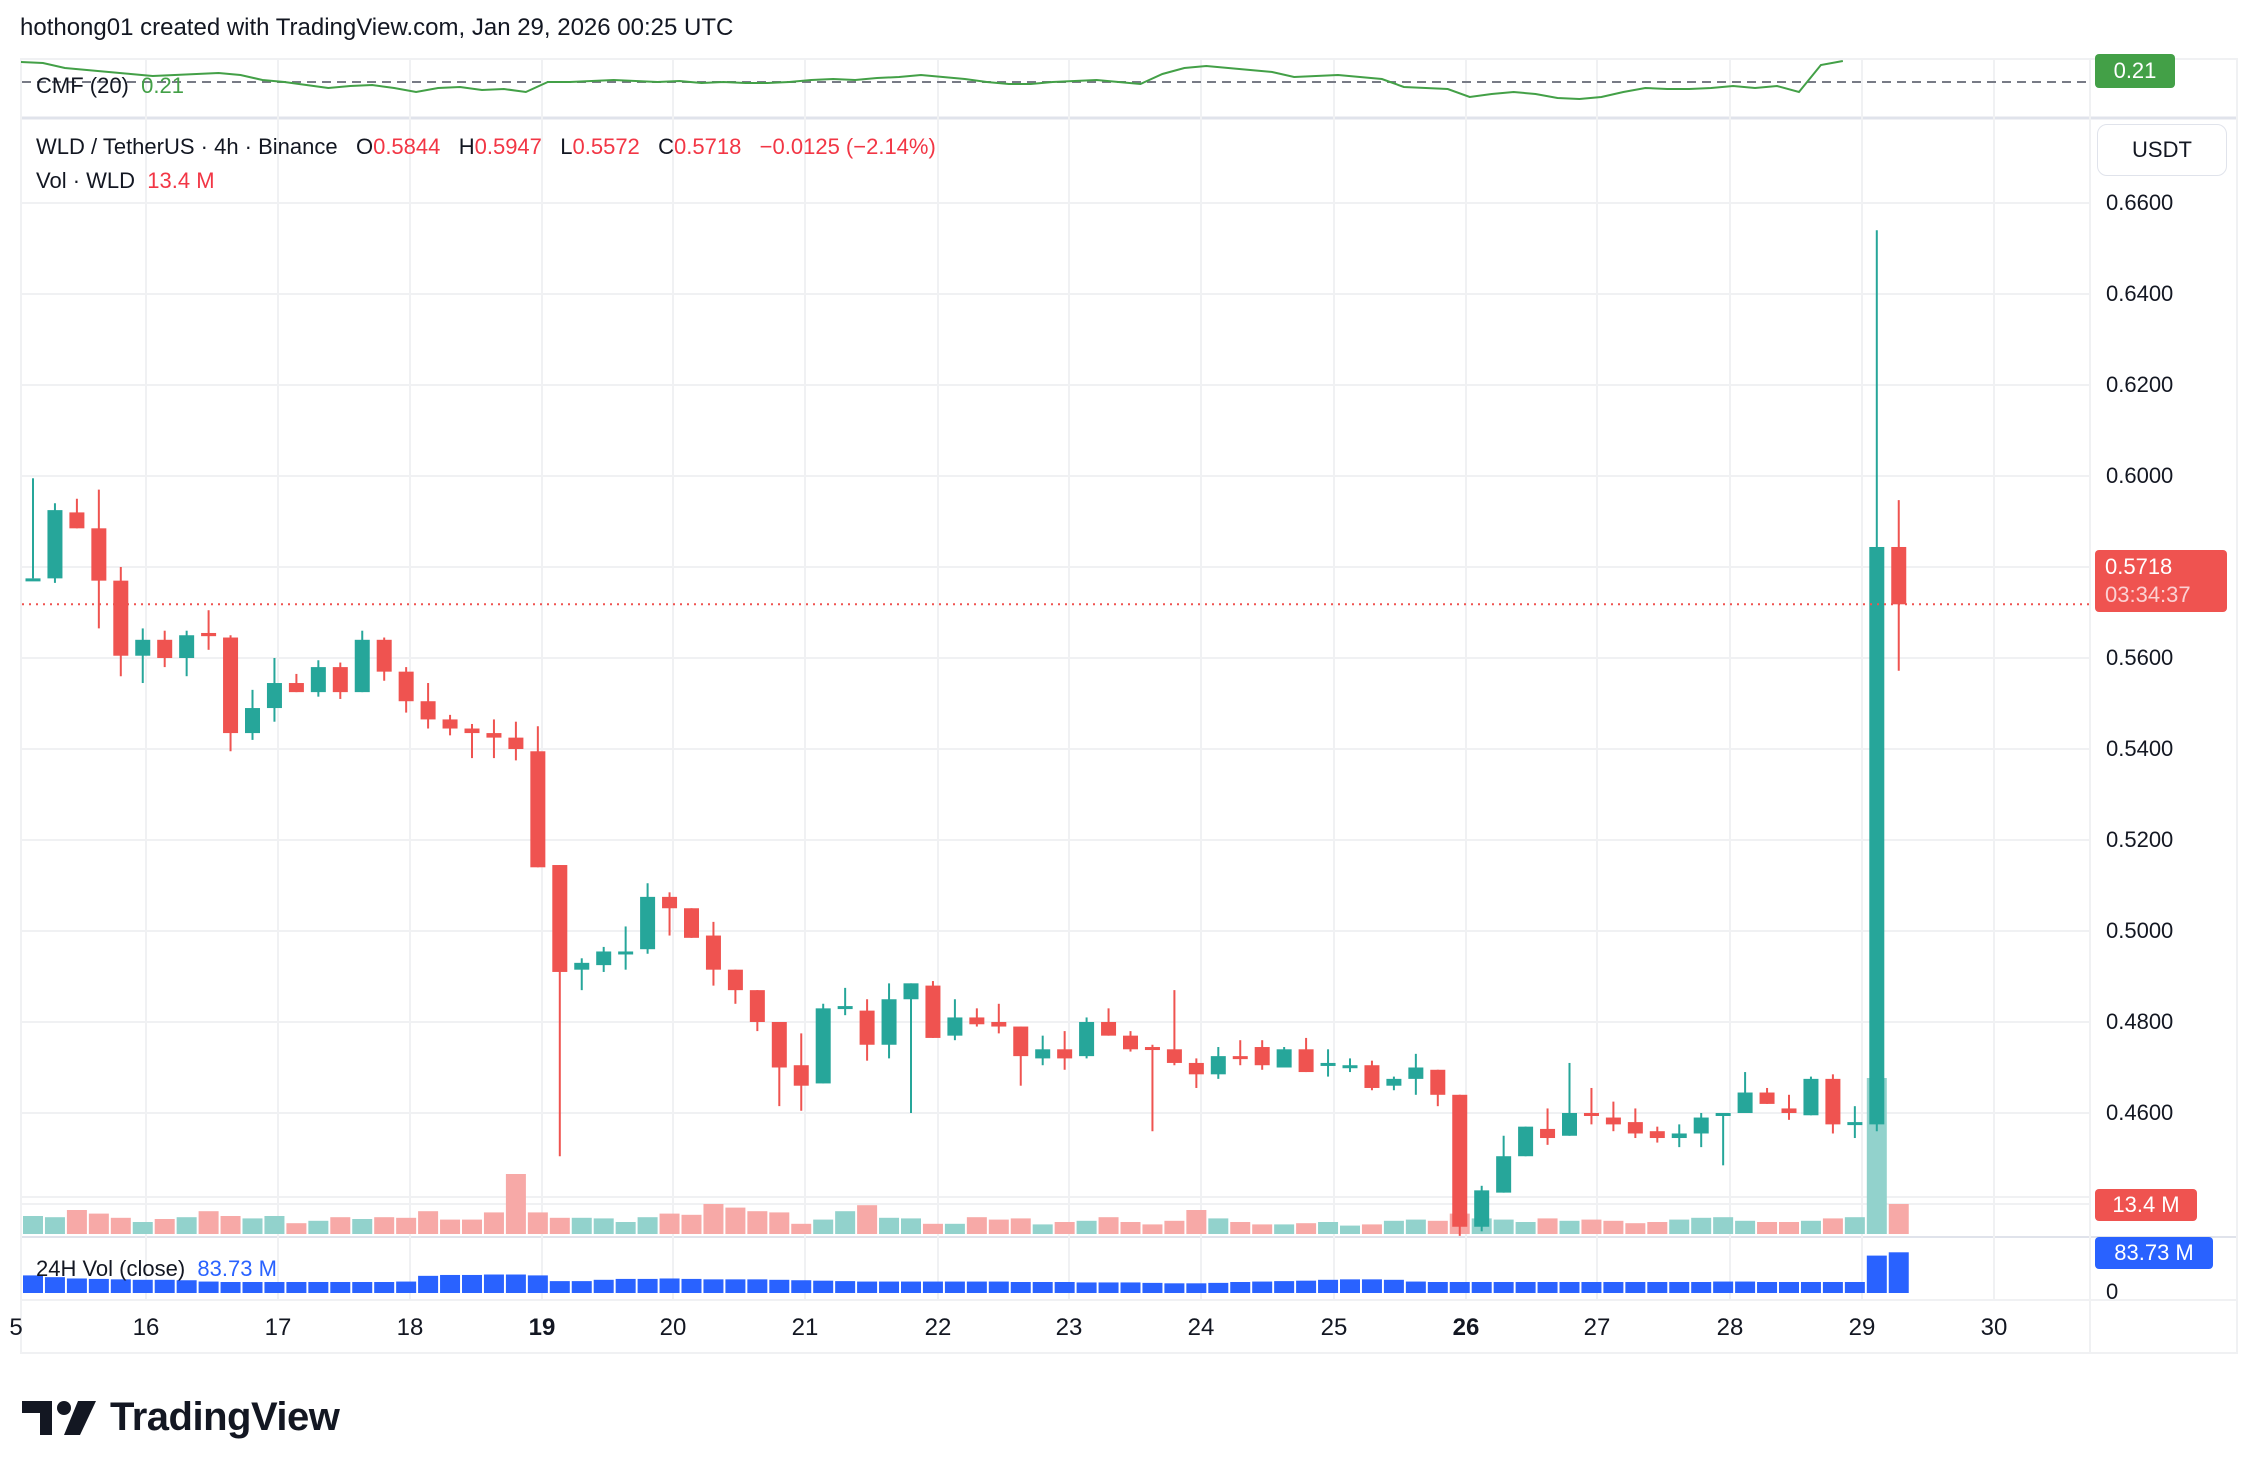 The image size is (2252, 1472). I want to click on time-axis-label: 21, so click(805, 1327).